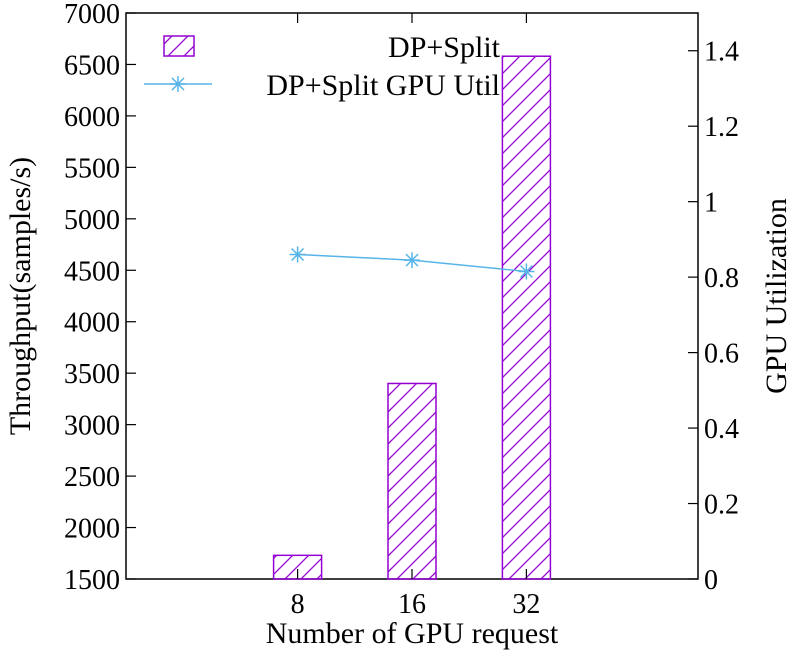 The width and height of the screenshot is (789, 650). Describe the element at coordinates (92, 117) in the screenshot. I see `y-tick-label: 6000` at that location.